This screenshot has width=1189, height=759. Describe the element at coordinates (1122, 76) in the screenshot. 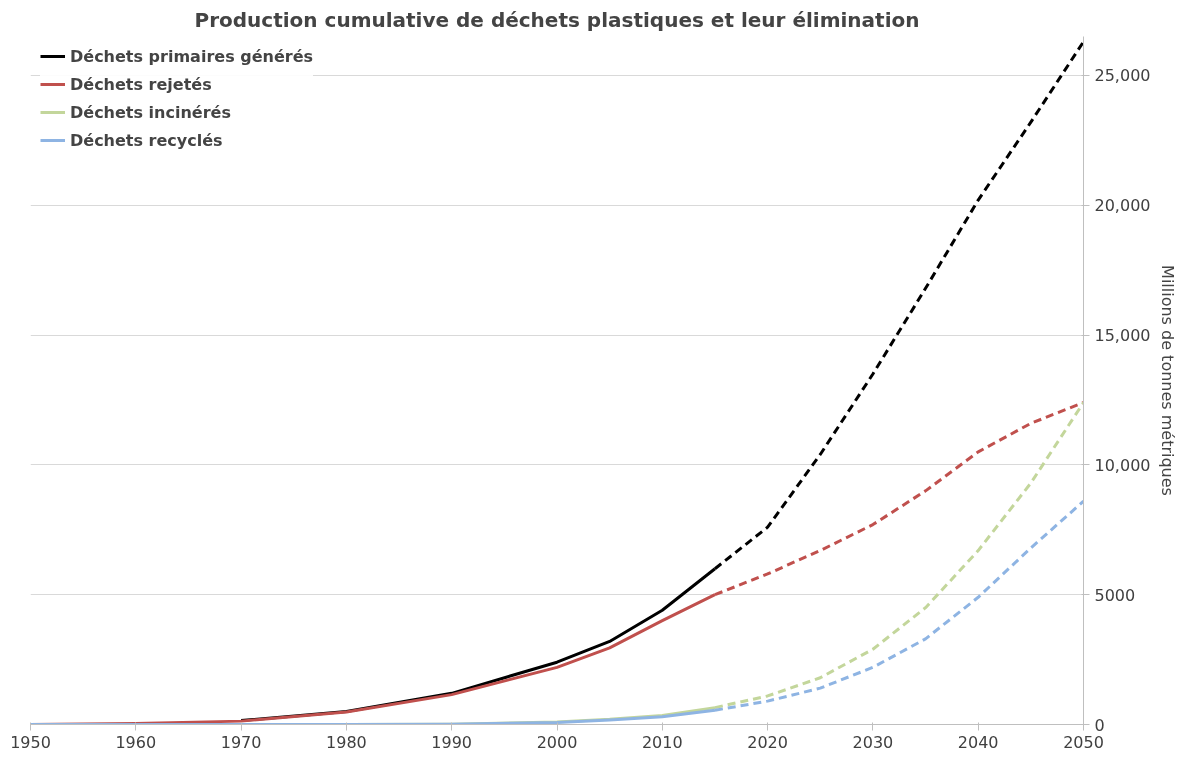

I see `y-tick-label: 25,000` at that location.